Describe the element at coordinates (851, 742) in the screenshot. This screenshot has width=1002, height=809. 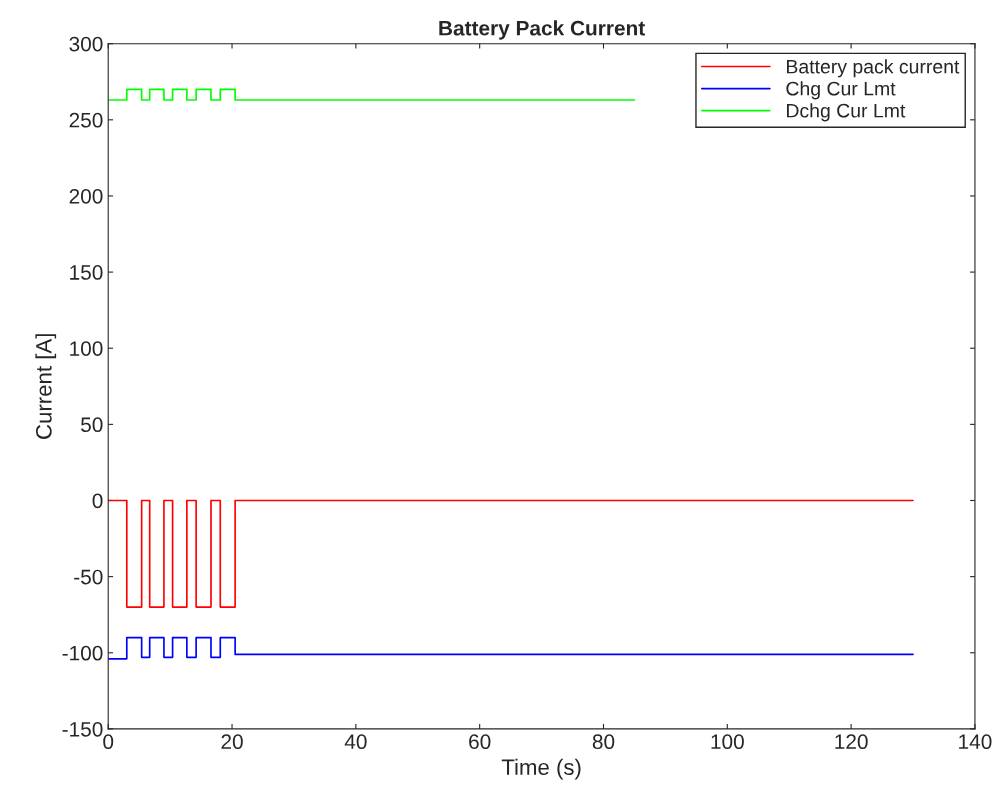
I see `x-tick-label: 120` at that location.